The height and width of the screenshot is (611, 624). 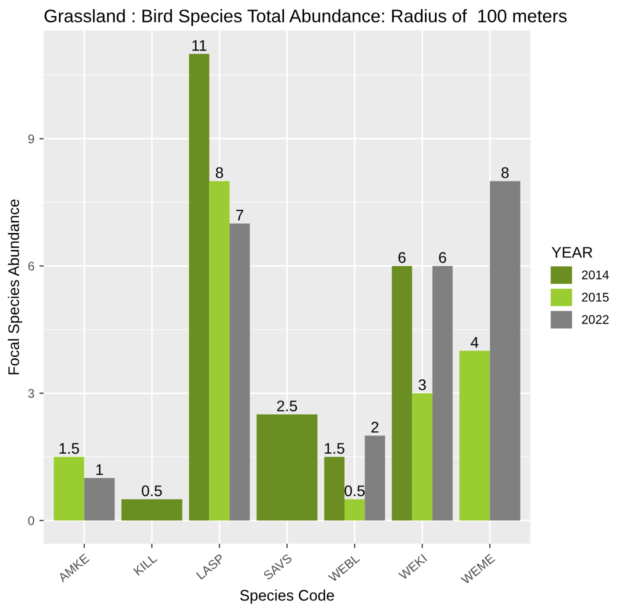 I want to click on data-label: 11, so click(x=199, y=45).